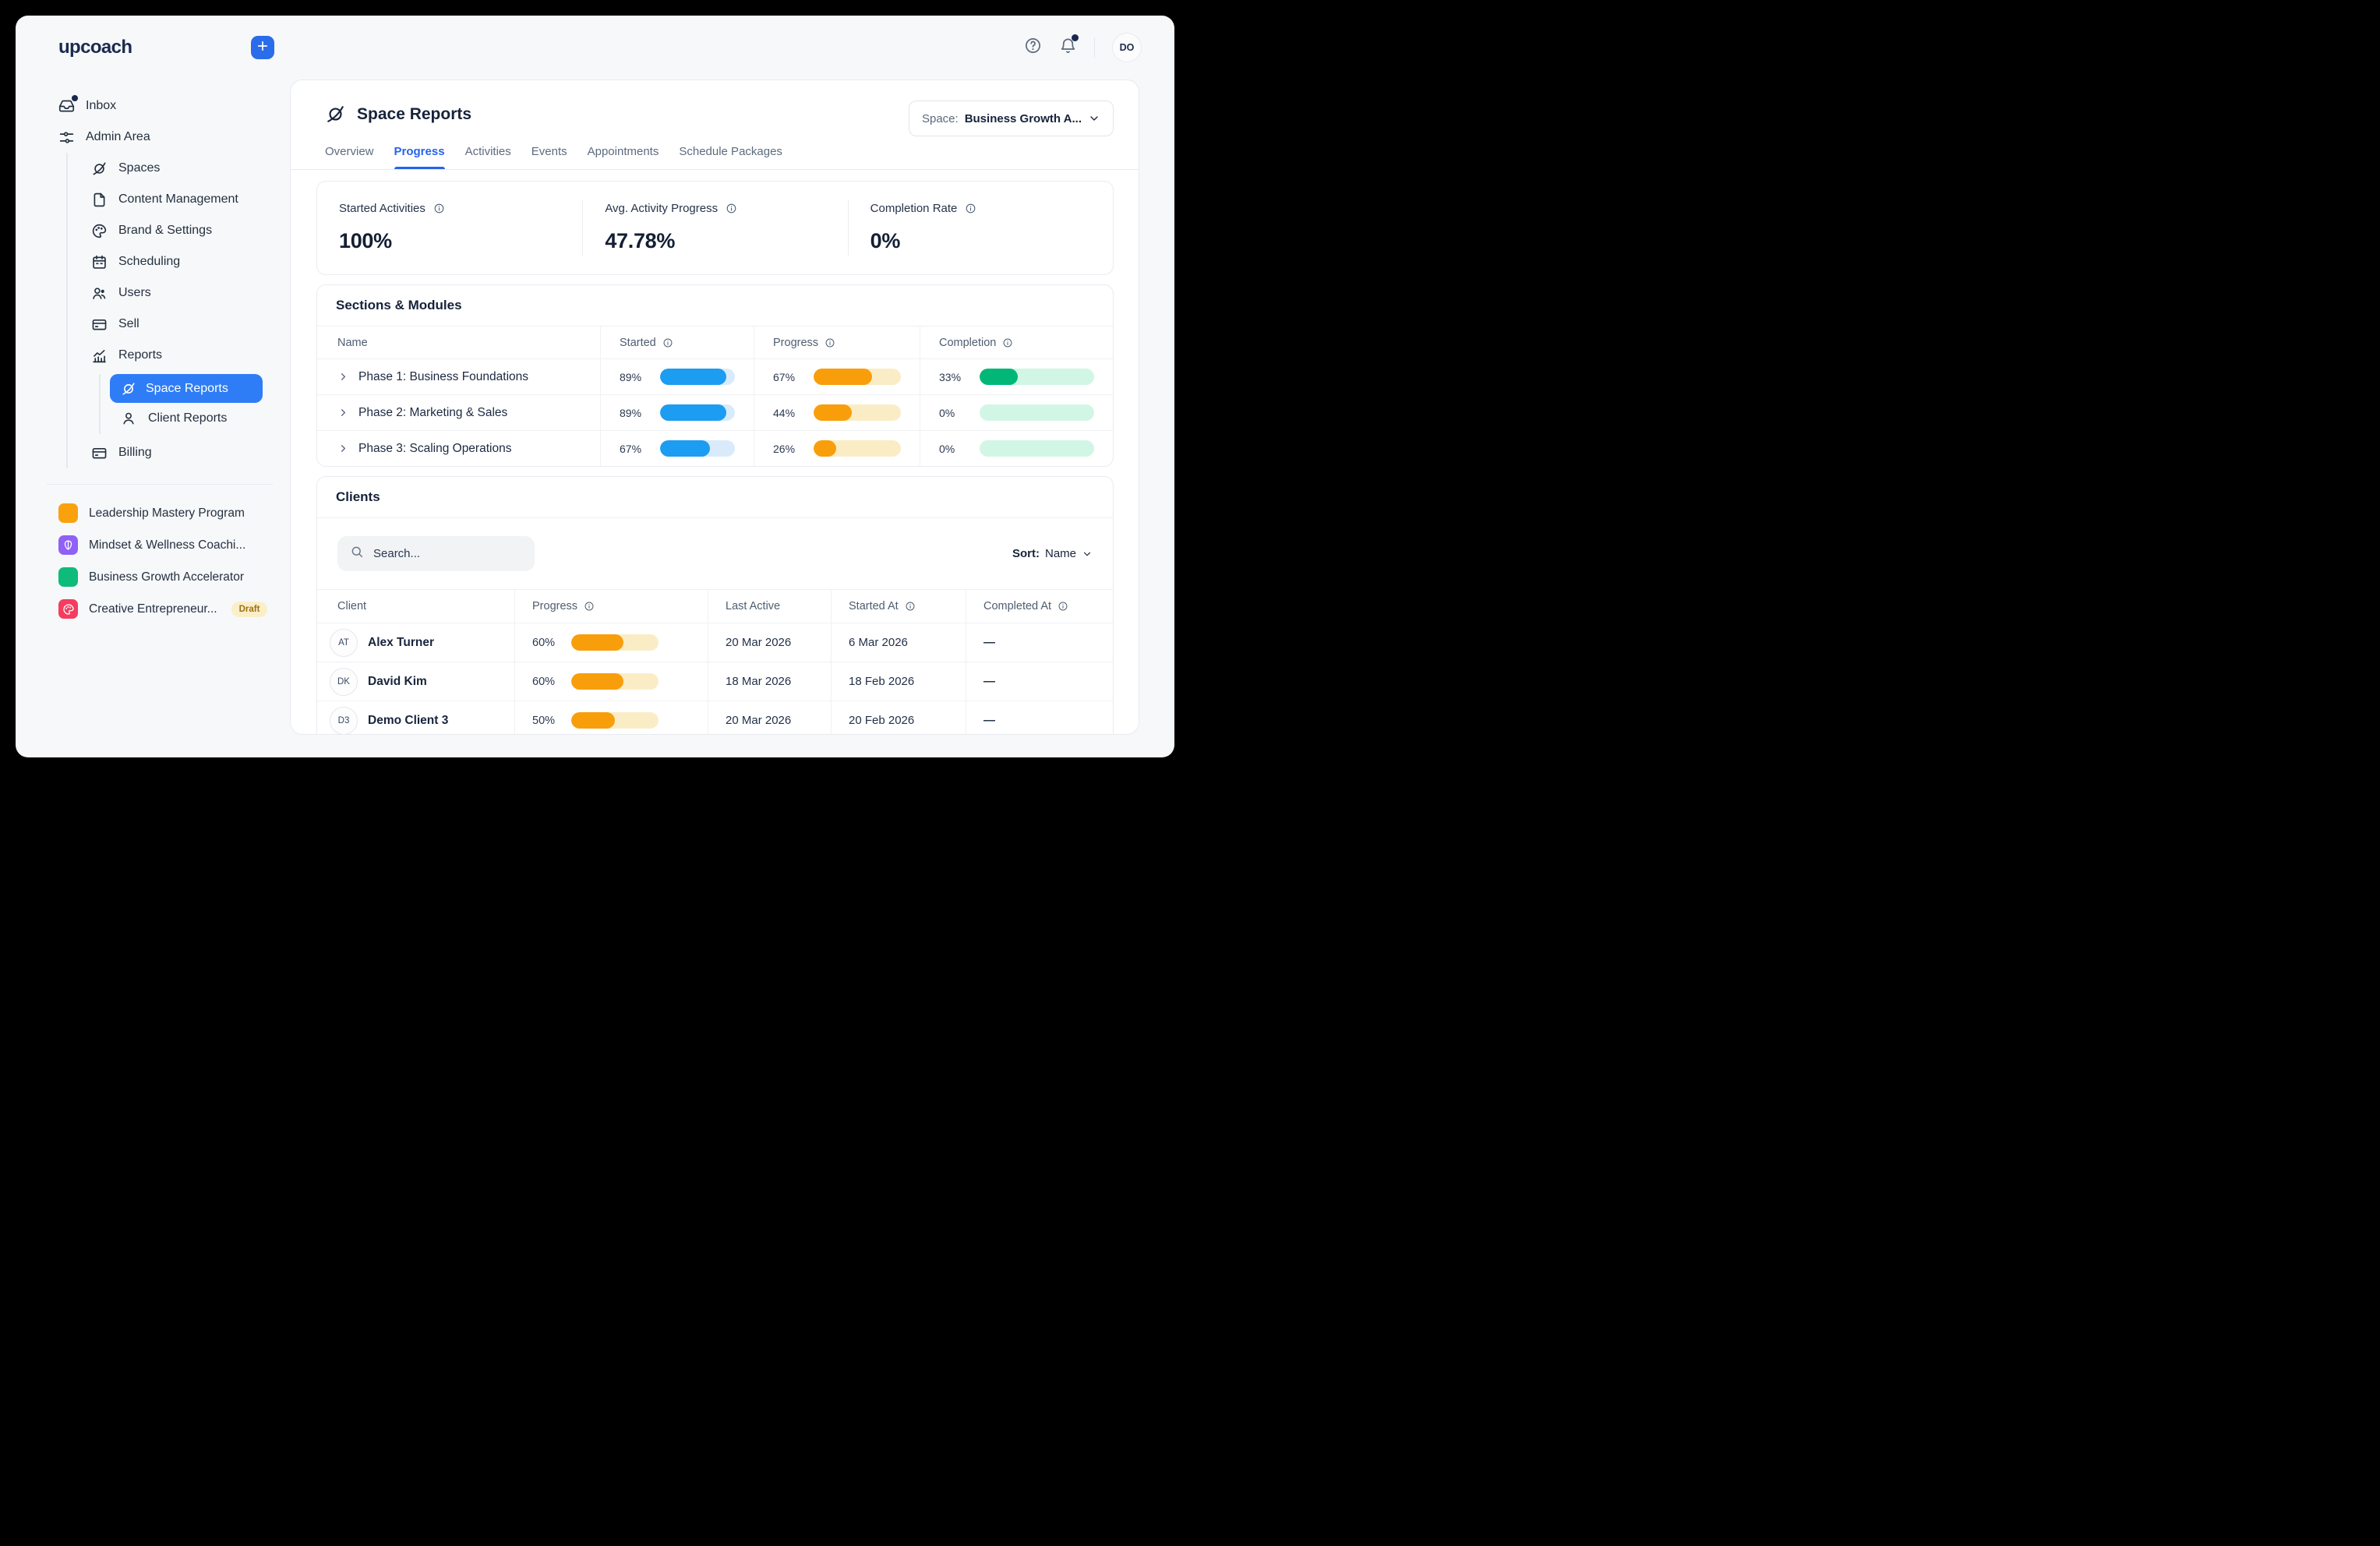 The image size is (2380, 1546). What do you see at coordinates (174, 513) in the screenshot?
I see `program-item-leadership-mastery: Leadership Mastery Program` at bounding box center [174, 513].